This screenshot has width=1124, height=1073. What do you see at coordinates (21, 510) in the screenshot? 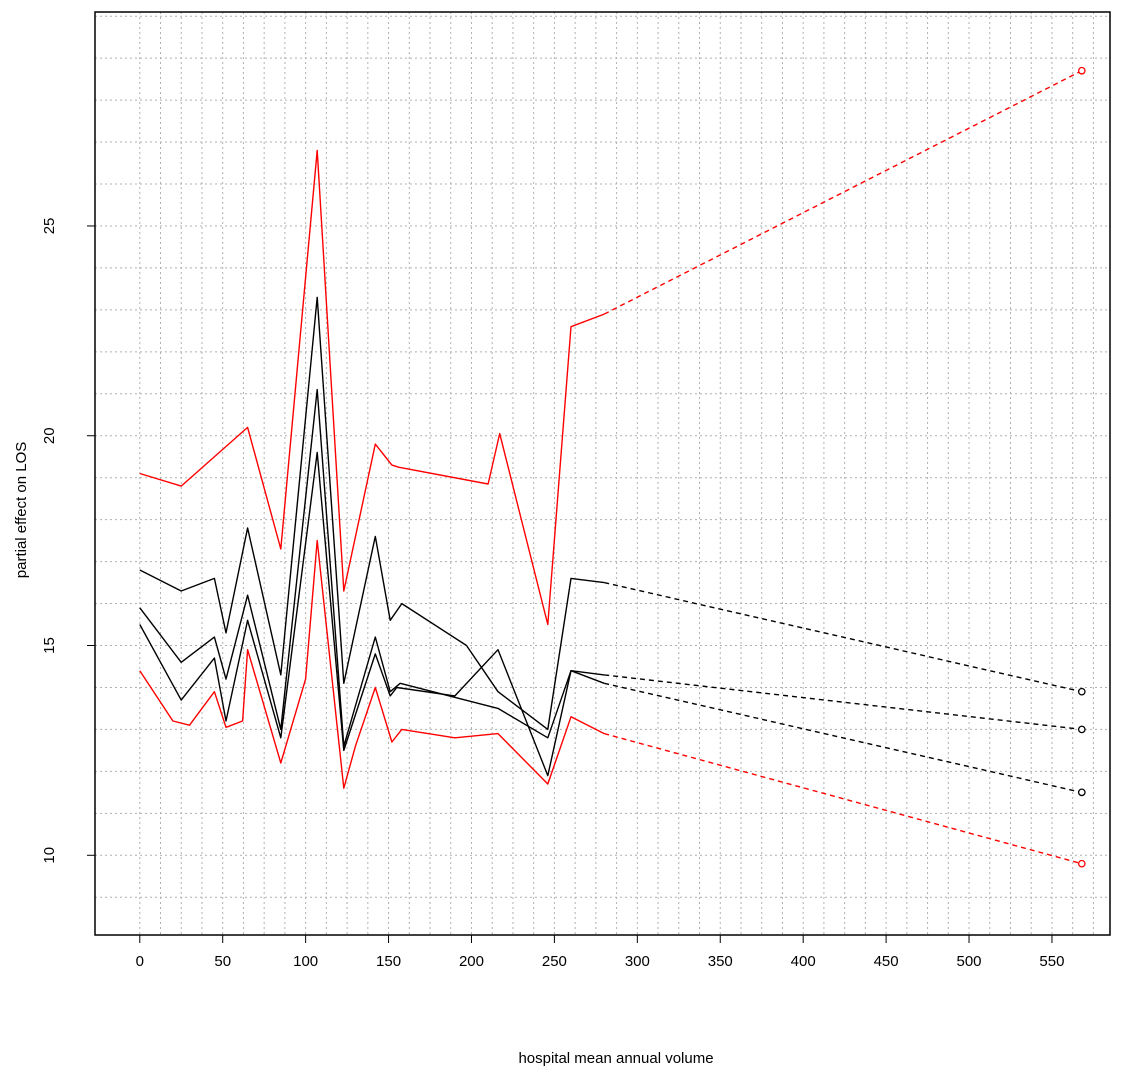
I see `y-axis-label: partial effect on LOS` at bounding box center [21, 510].